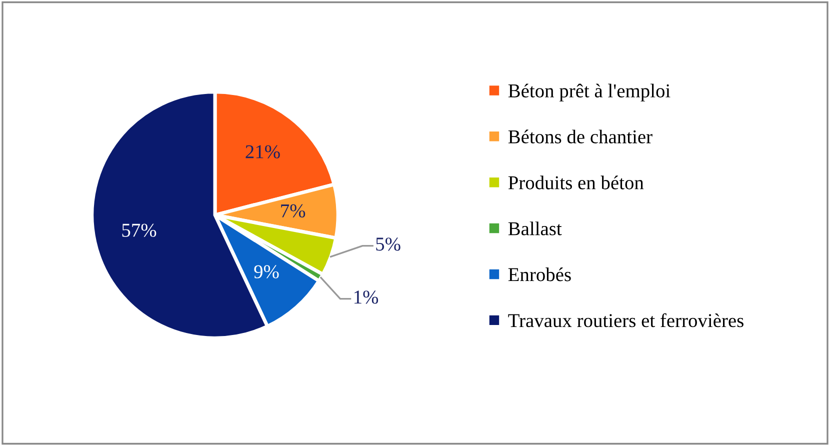  What do you see at coordinates (576, 183) in the screenshot?
I see `legend-label: Produits en béton` at bounding box center [576, 183].